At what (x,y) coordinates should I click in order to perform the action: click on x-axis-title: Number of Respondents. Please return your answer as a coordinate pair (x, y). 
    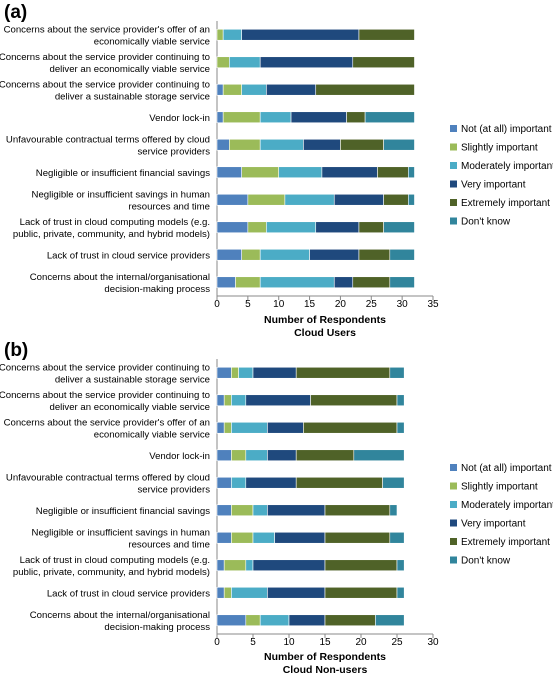
    Looking at the image, I should click on (325, 657).